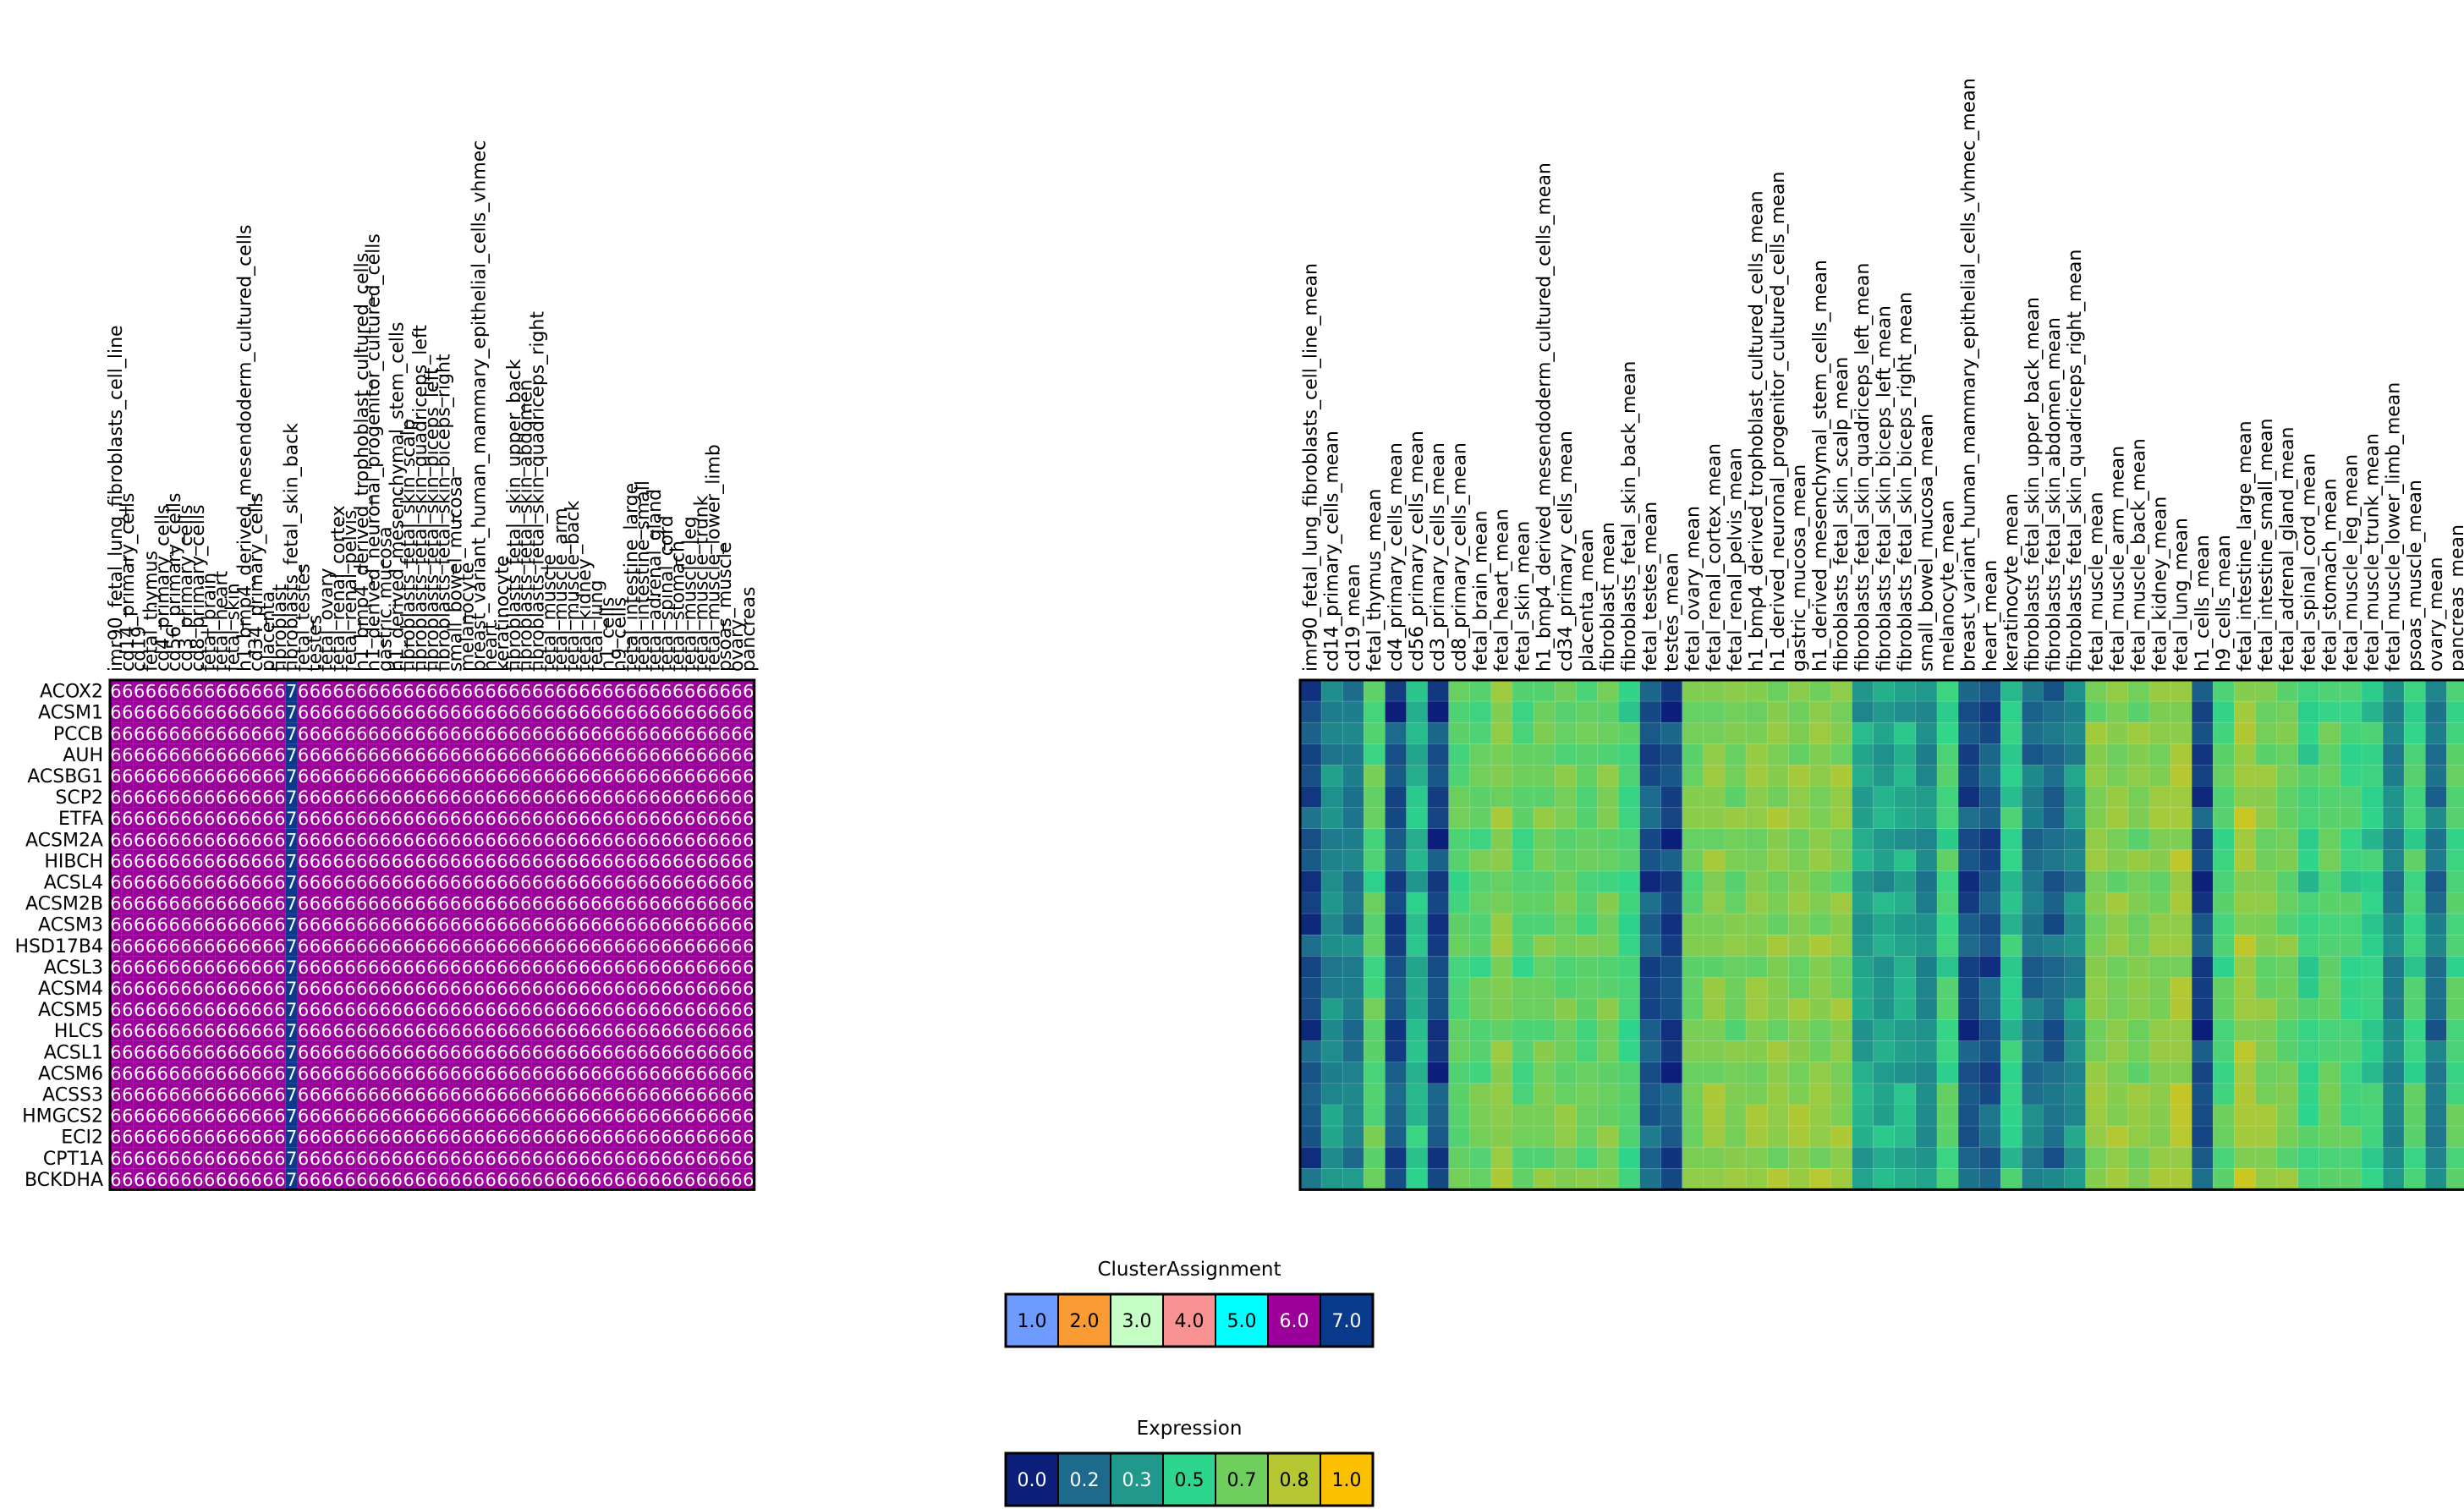  What do you see at coordinates (291, 819) in the screenshot?
I see `cluster-cell-label: 7` at bounding box center [291, 819].